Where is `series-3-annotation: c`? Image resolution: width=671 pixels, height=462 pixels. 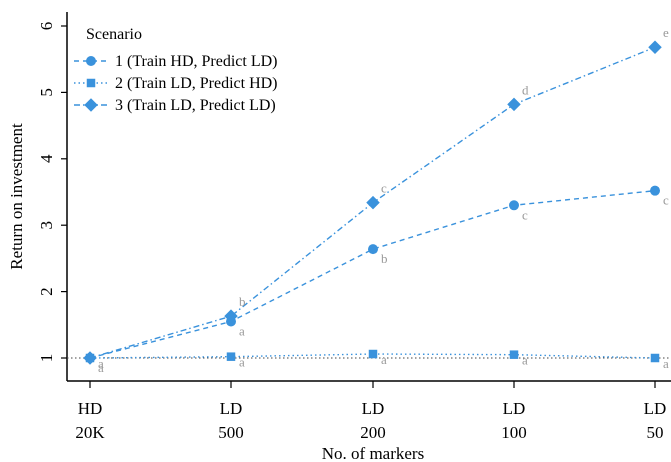 series-3-annotation: c is located at coordinates (384, 188).